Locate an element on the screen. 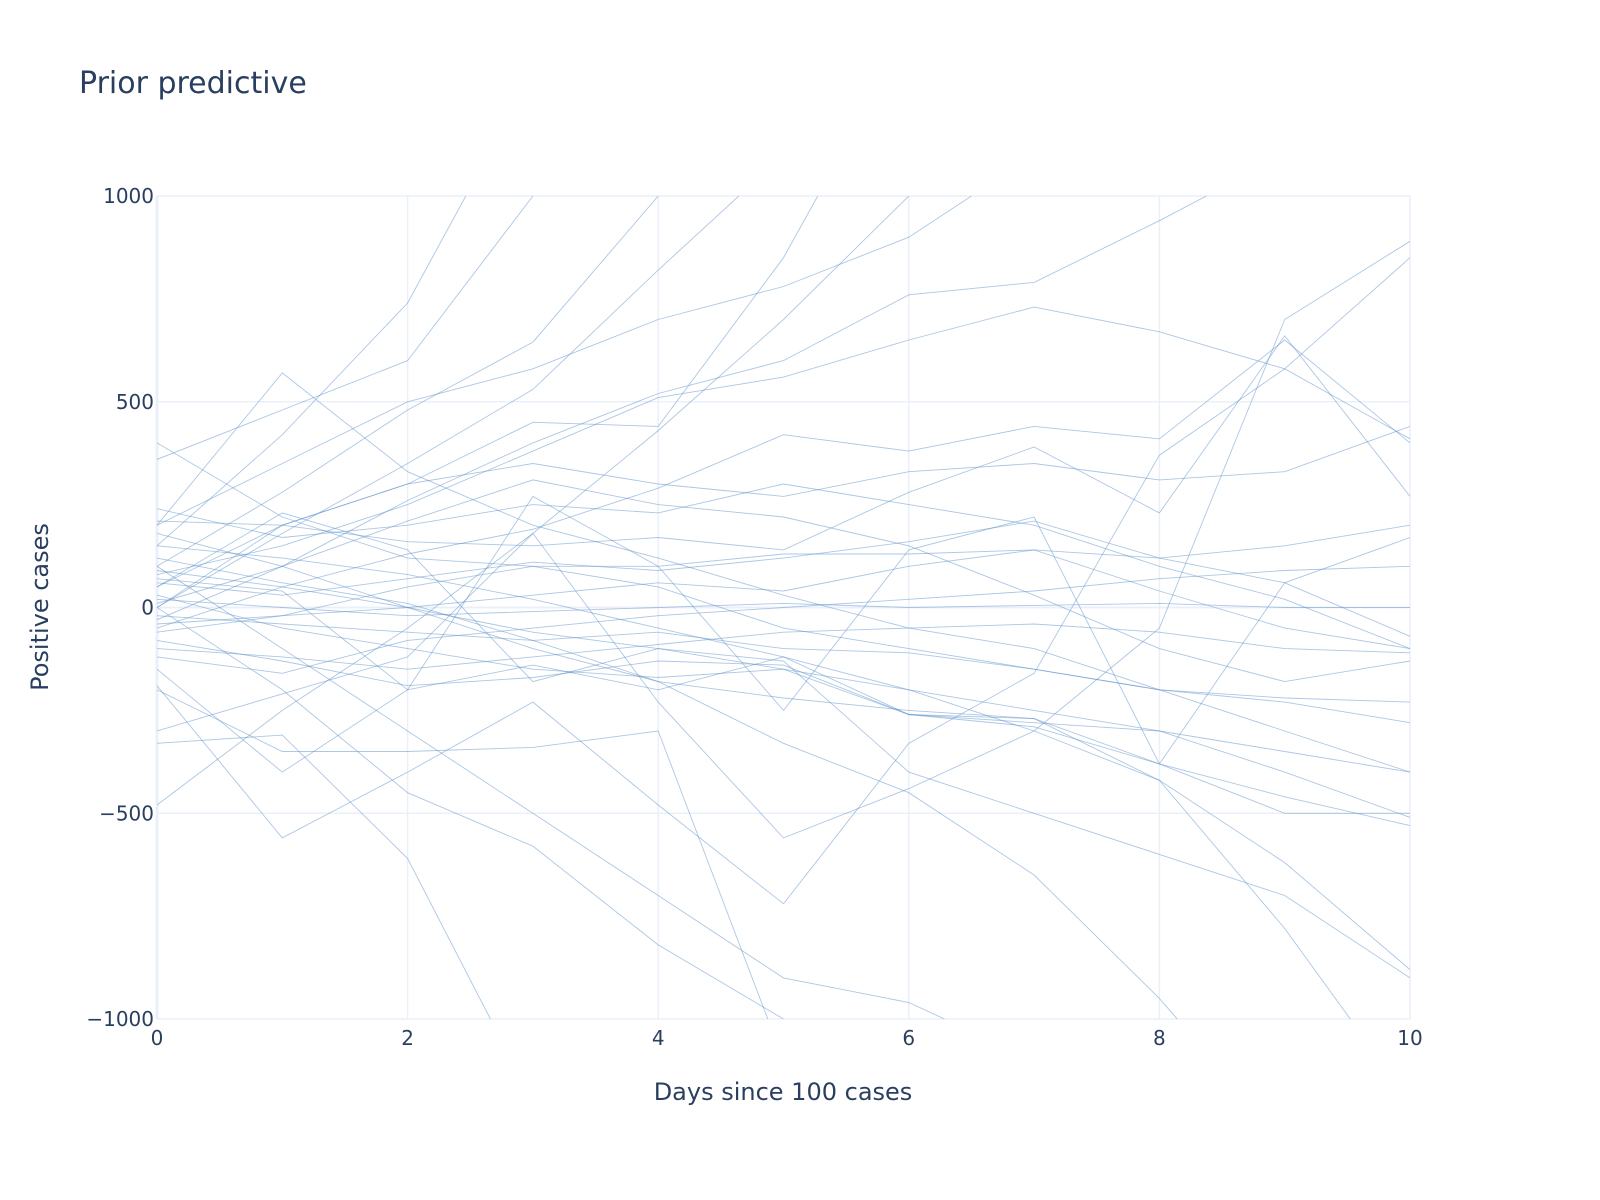 This screenshot has width=1600, height=1200. y-tick-label: −1000 is located at coordinates (120, 1019).